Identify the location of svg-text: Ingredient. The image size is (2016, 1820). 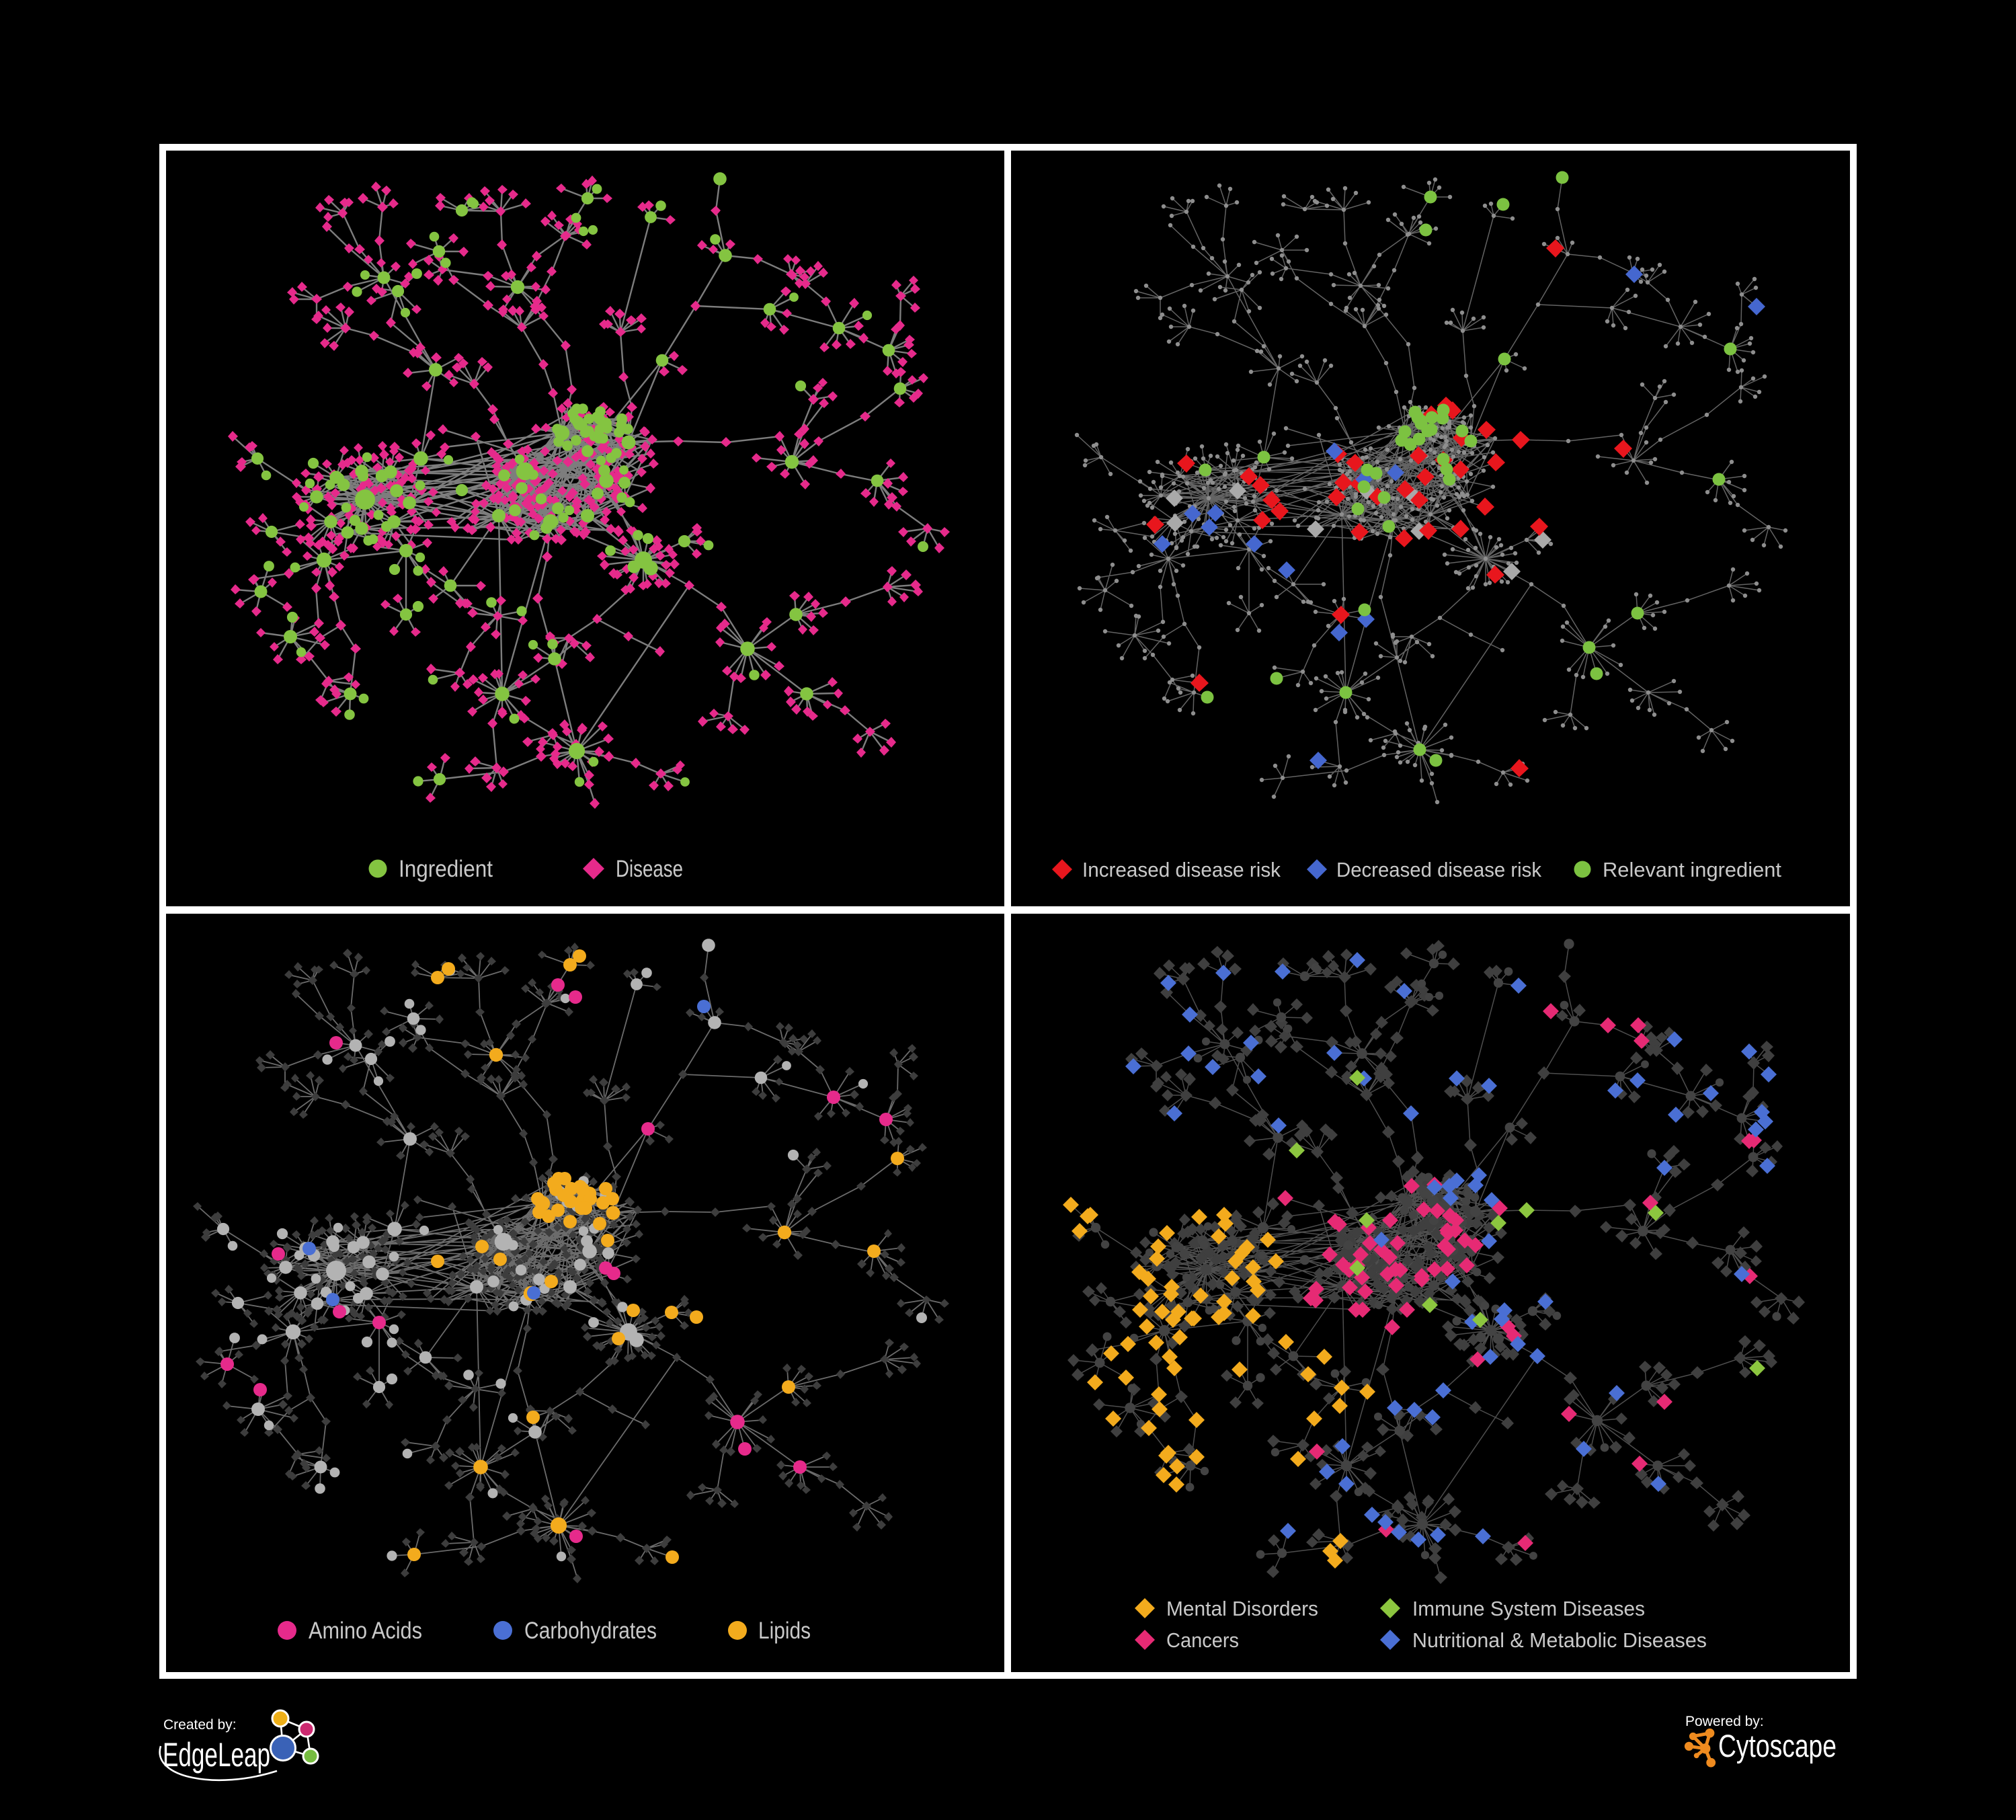
(446, 869).